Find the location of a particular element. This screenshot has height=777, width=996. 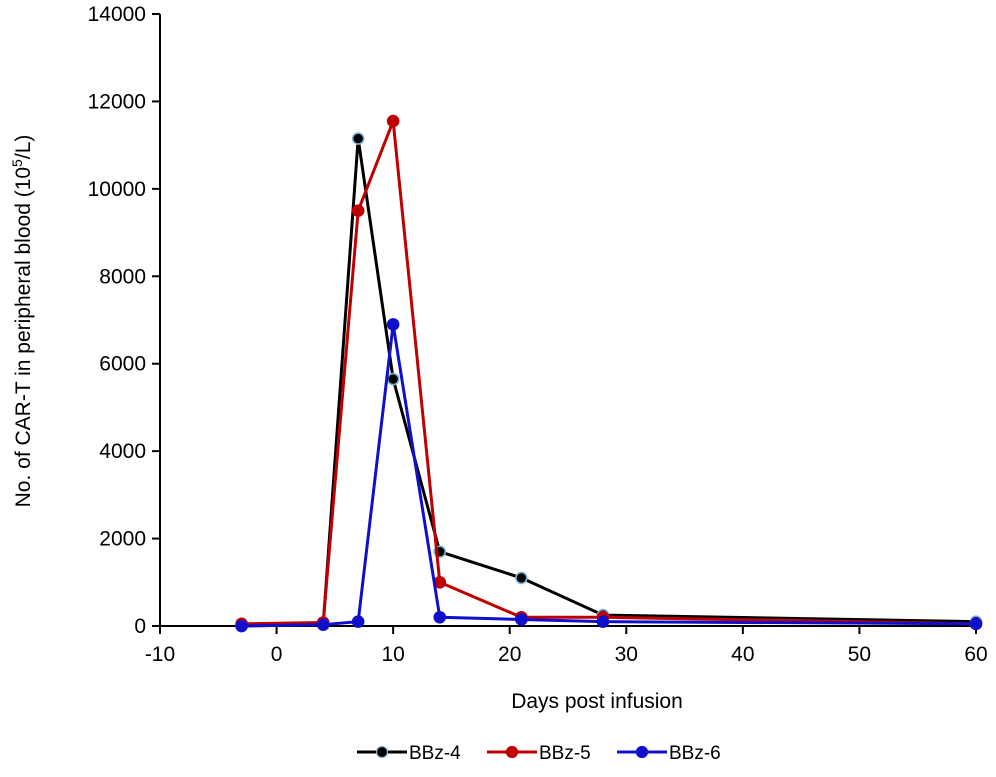

legend-label: BBz-5 is located at coordinates (565, 753).